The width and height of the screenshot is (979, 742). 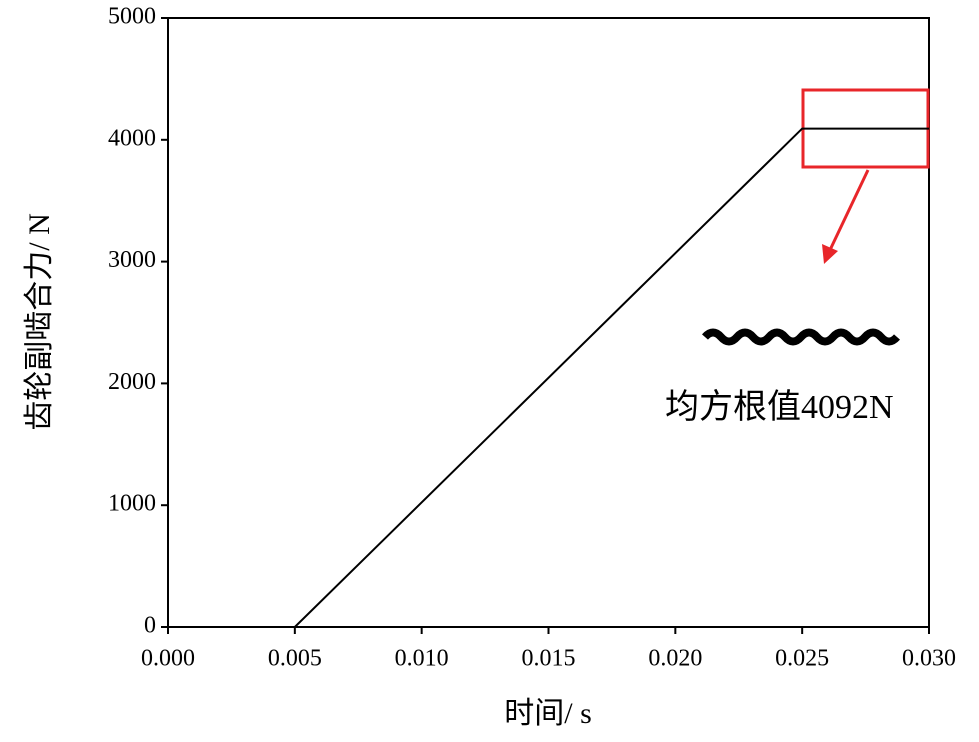 I want to click on x-axis-title: 时间/ s, so click(x=548, y=713).